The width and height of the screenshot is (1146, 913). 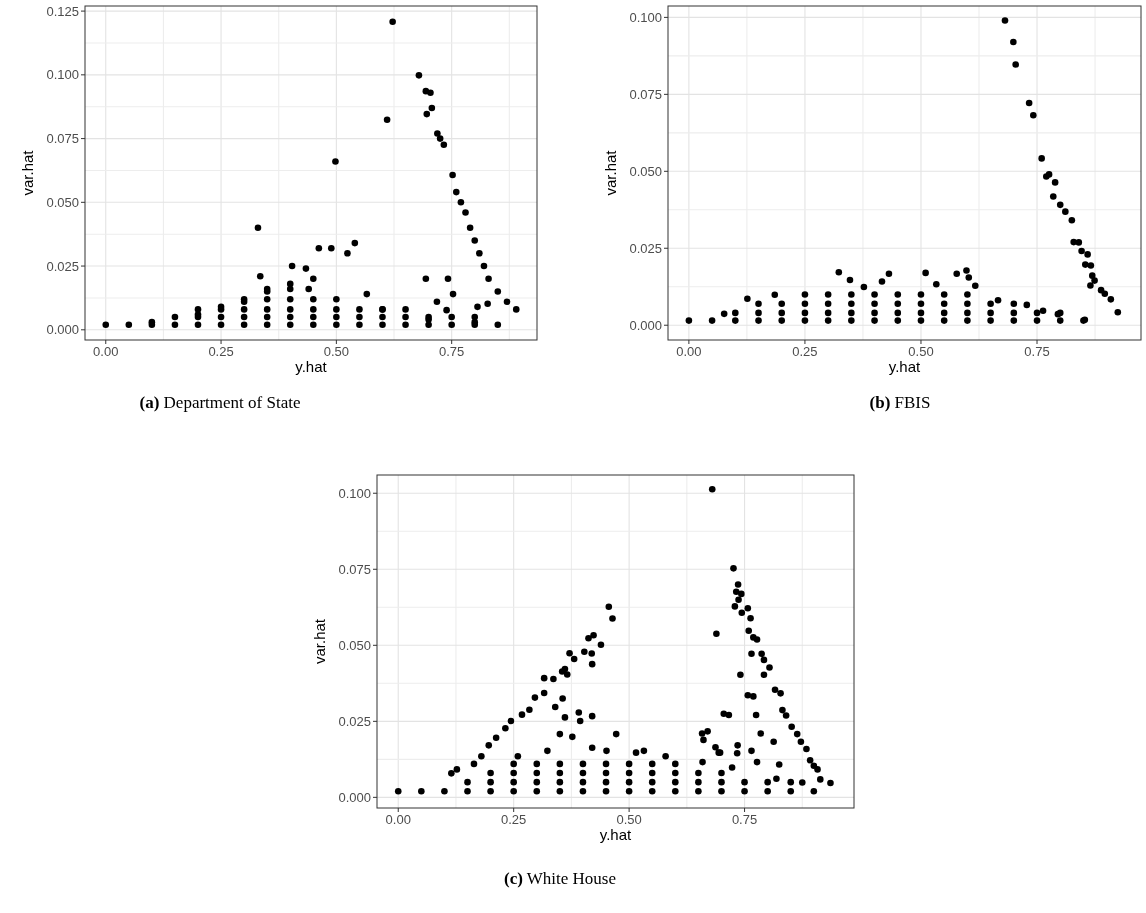 What do you see at coordinates (900, 402) in the screenshot?
I see `text: (b) FBIS` at bounding box center [900, 402].